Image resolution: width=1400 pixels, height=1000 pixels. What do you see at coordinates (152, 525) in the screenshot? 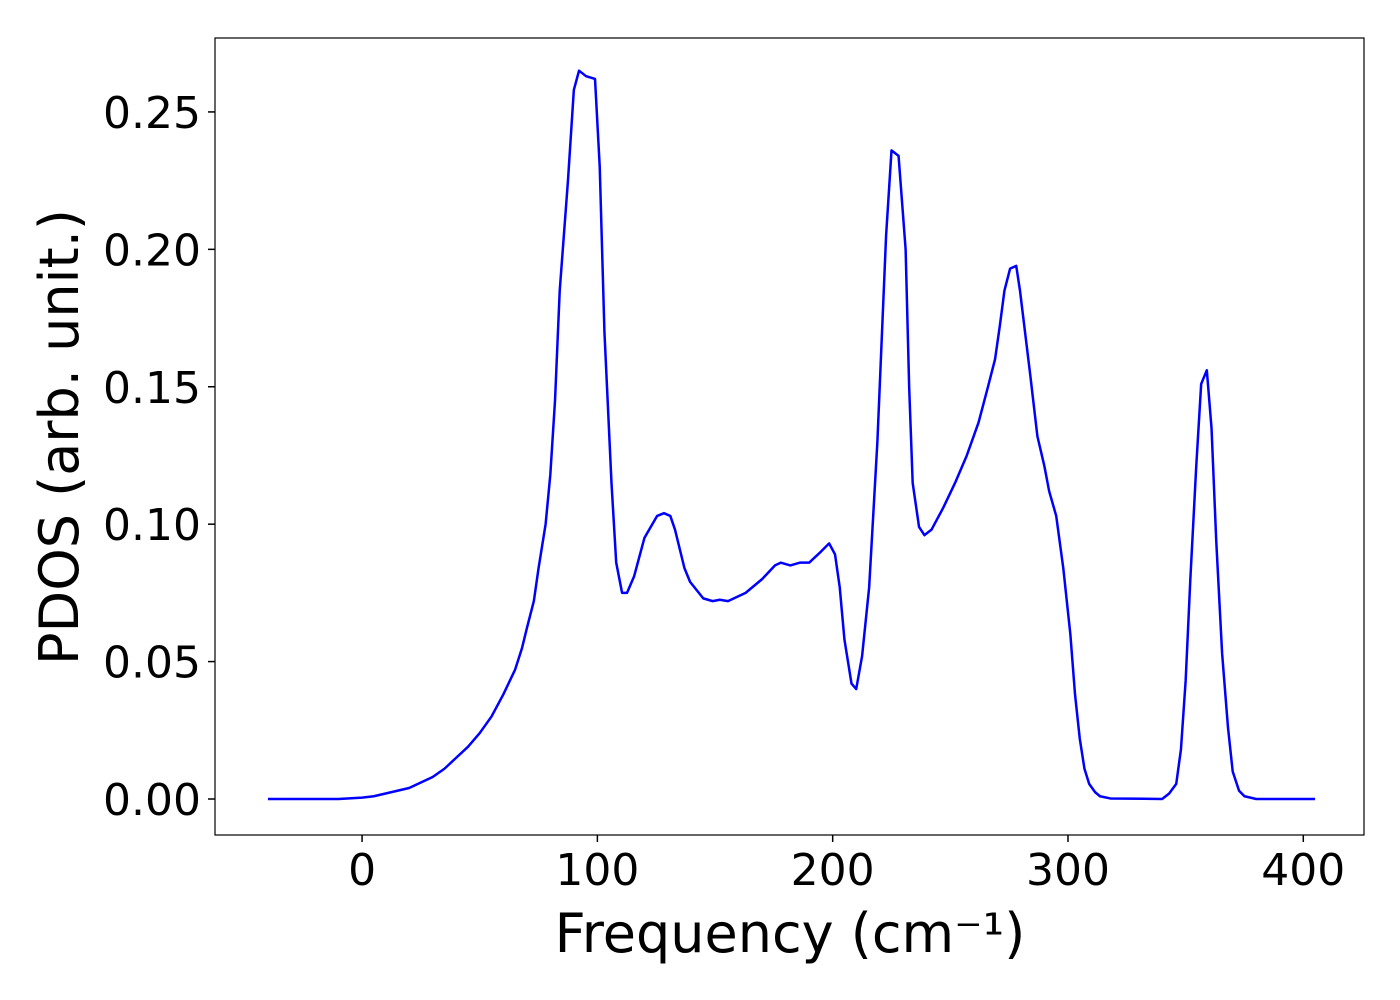
I see `y-tick-label: 0.10` at bounding box center [152, 525].